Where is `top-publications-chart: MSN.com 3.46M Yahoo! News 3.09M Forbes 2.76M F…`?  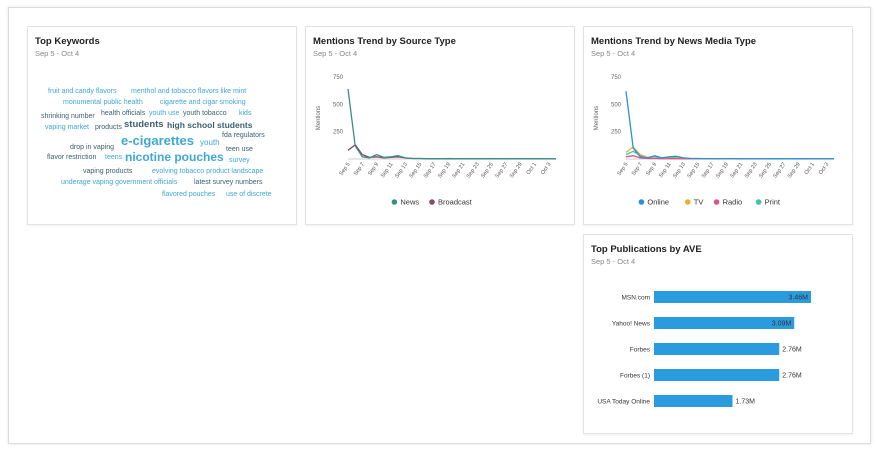
top-publications-chart: MSN.com 3.46M Yahoo! News 3.09M Forbes 2.76M F… is located at coordinates (718, 334).